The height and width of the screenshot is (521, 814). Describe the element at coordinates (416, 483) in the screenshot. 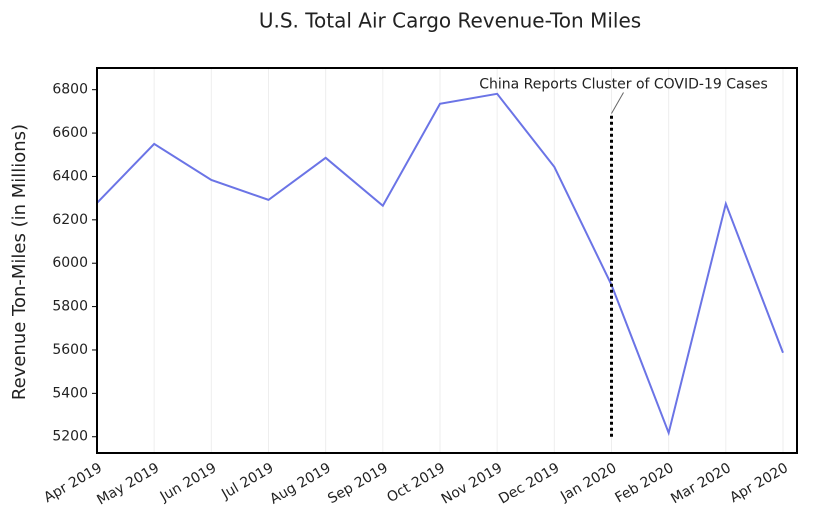

I see `x-tick-label: Oct 2019` at that location.